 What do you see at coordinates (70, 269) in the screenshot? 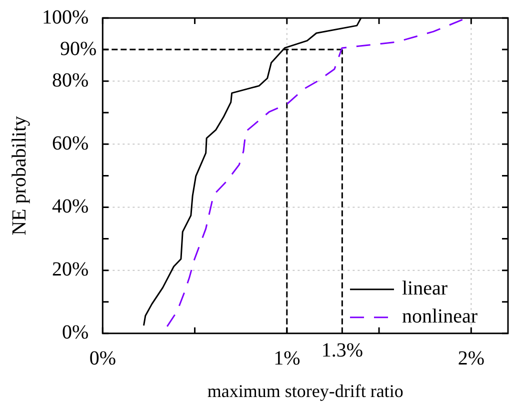
I see `y-tick-label: 20%` at bounding box center [70, 269].